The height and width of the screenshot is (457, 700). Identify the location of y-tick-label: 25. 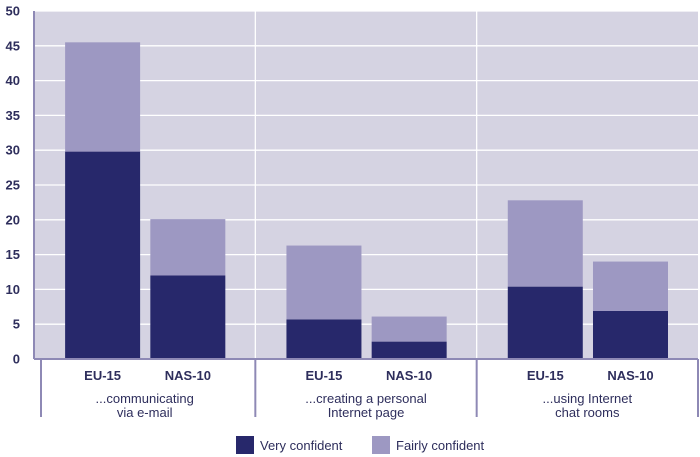
(13, 185).